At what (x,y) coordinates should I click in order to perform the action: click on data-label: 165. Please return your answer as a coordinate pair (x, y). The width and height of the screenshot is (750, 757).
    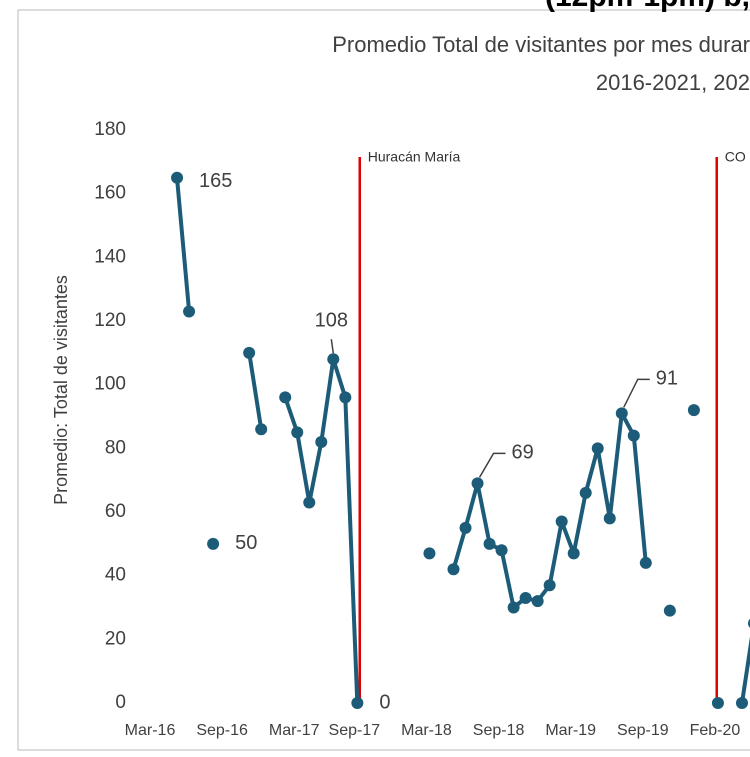
    Looking at the image, I should click on (215, 181).